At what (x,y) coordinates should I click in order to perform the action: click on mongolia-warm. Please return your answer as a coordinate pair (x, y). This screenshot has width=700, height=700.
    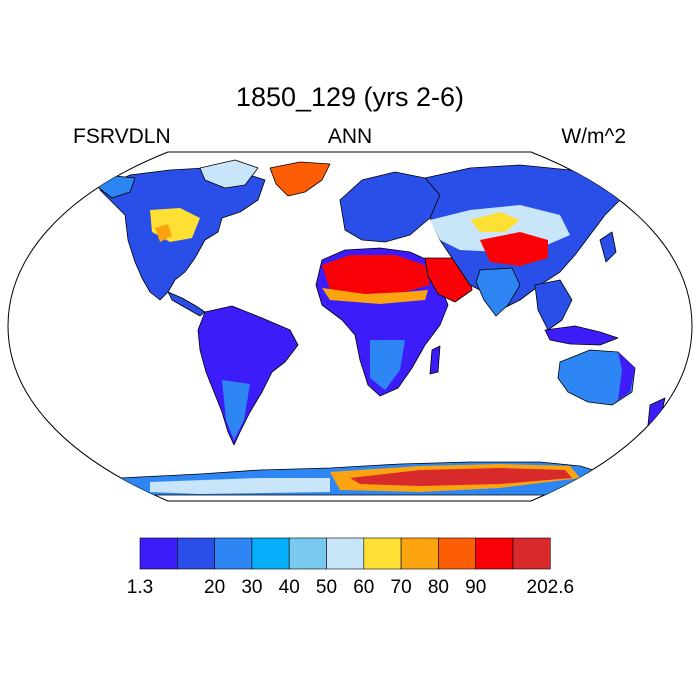
    Looking at the image, I should click on (495, 222).